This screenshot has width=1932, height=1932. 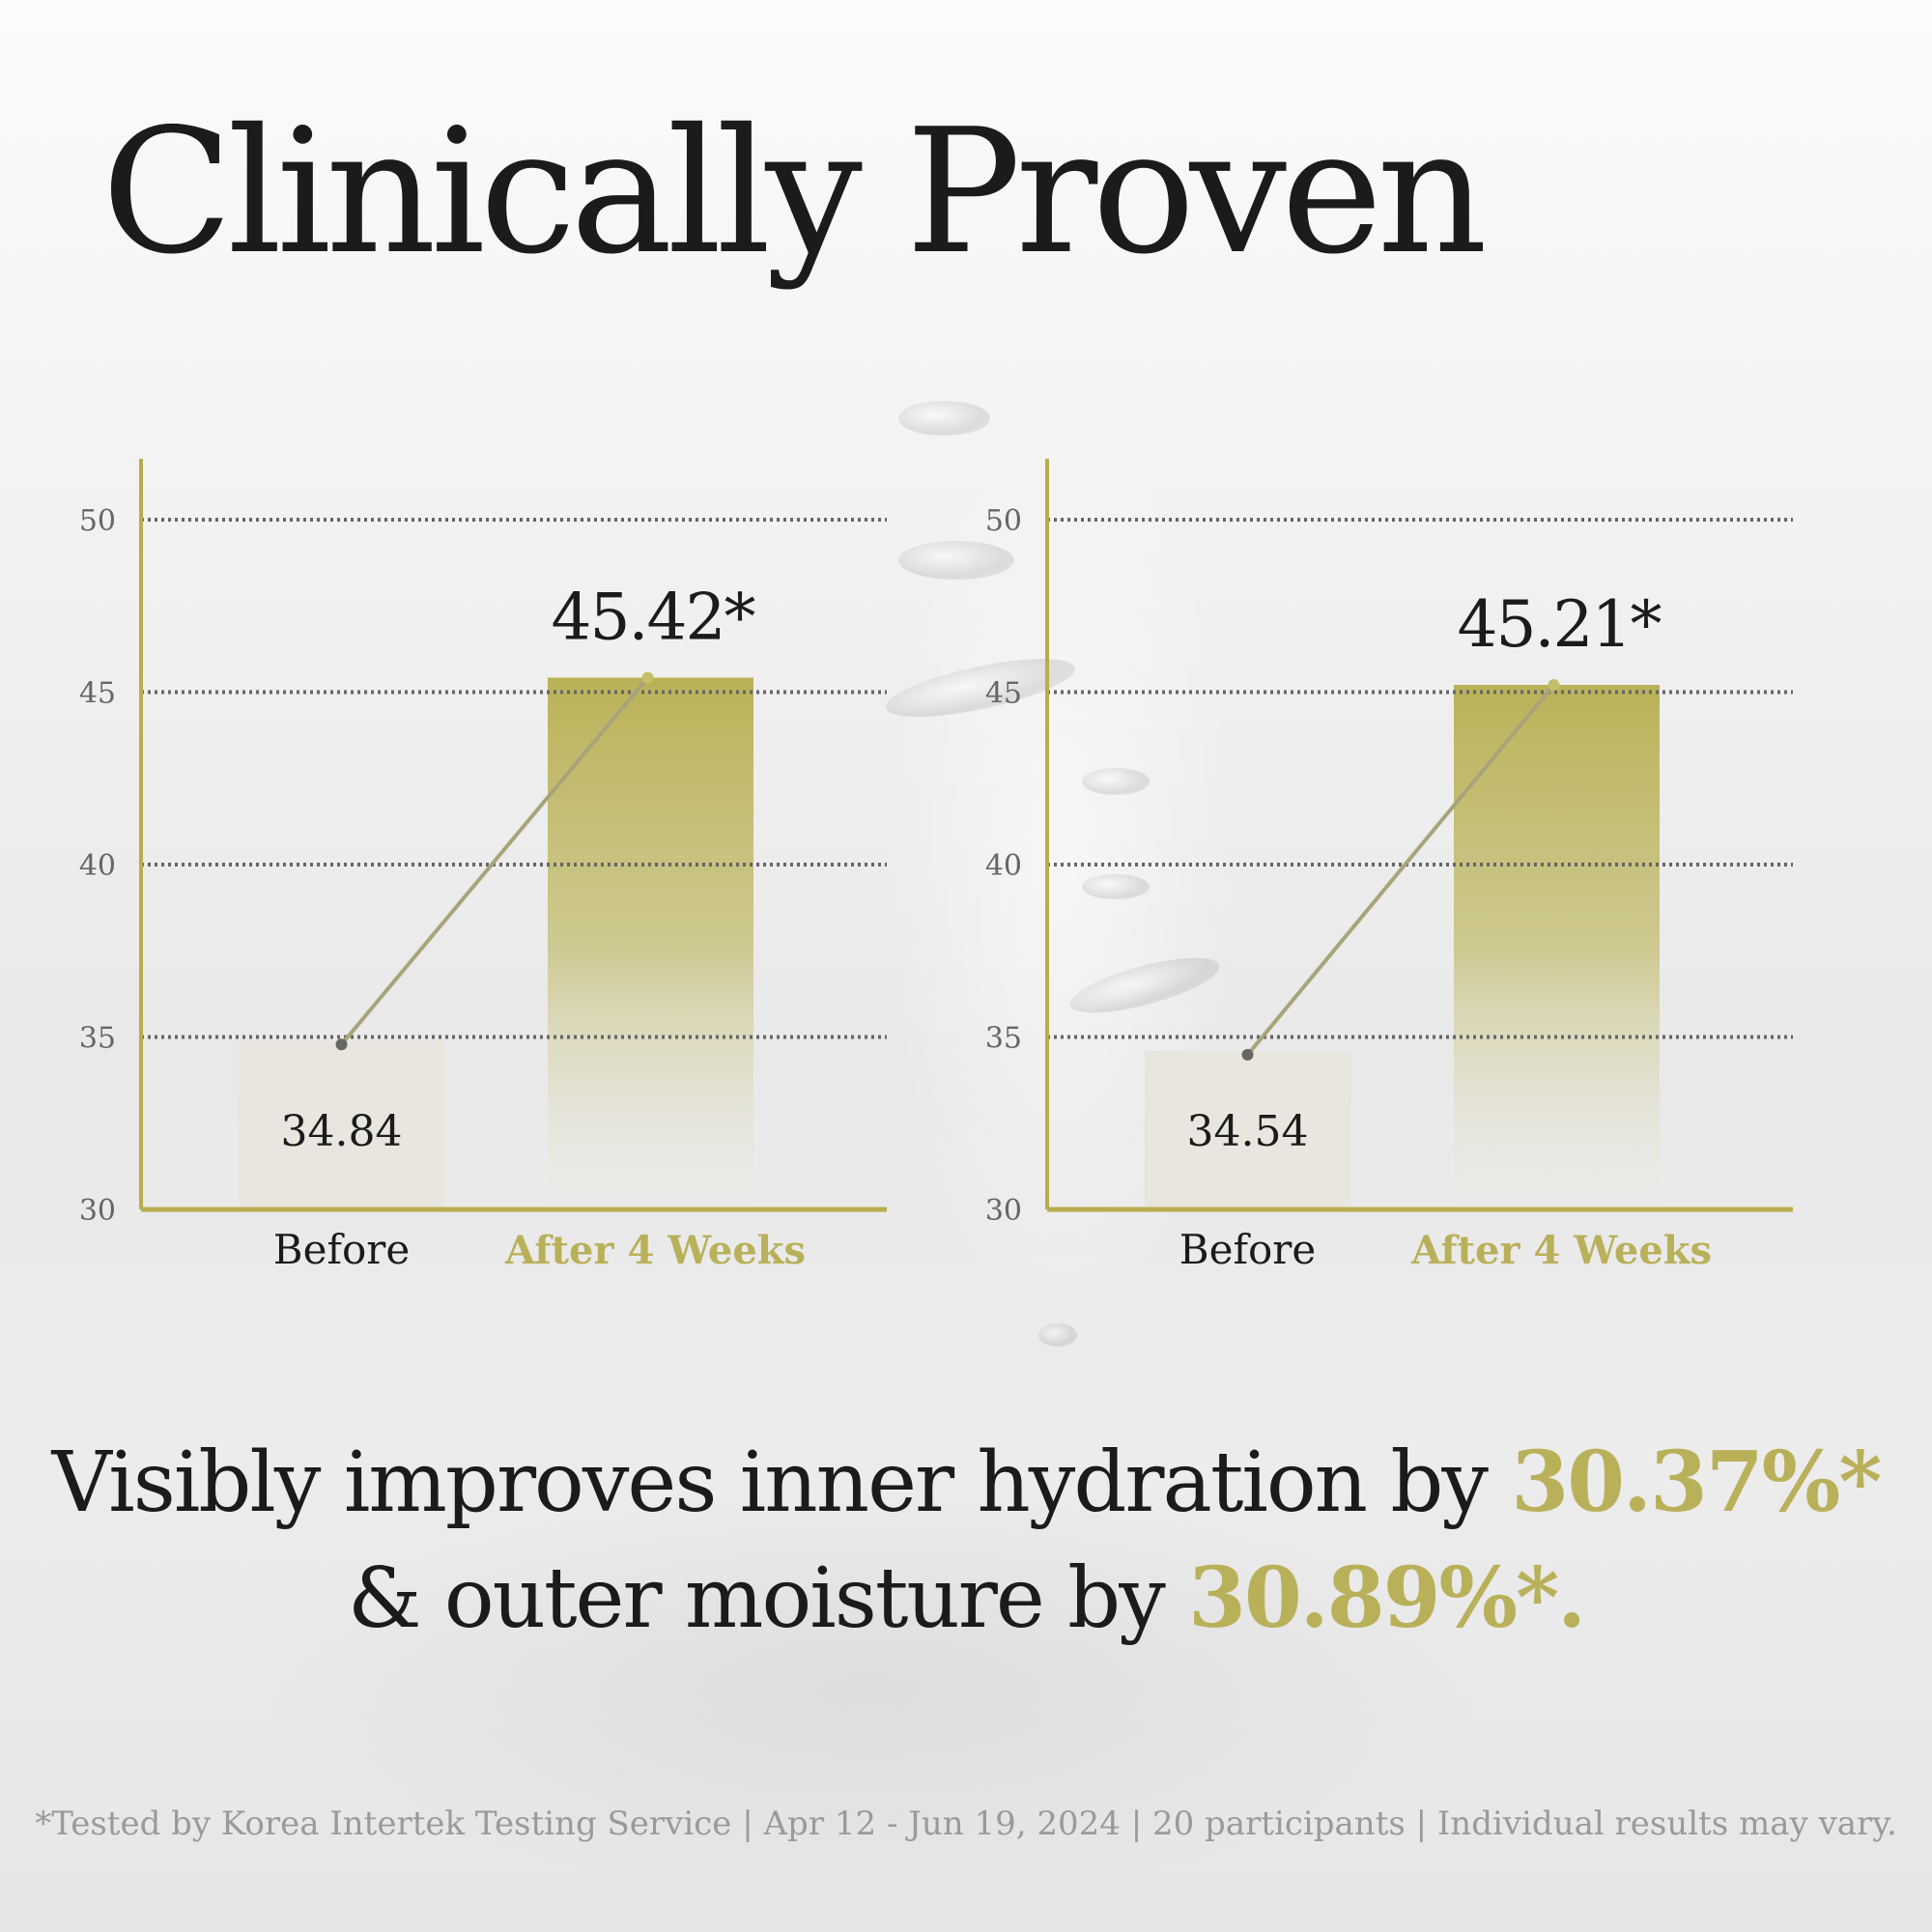 I want to click on value-label-after: 45.21*, so click(x=1560, y=624).